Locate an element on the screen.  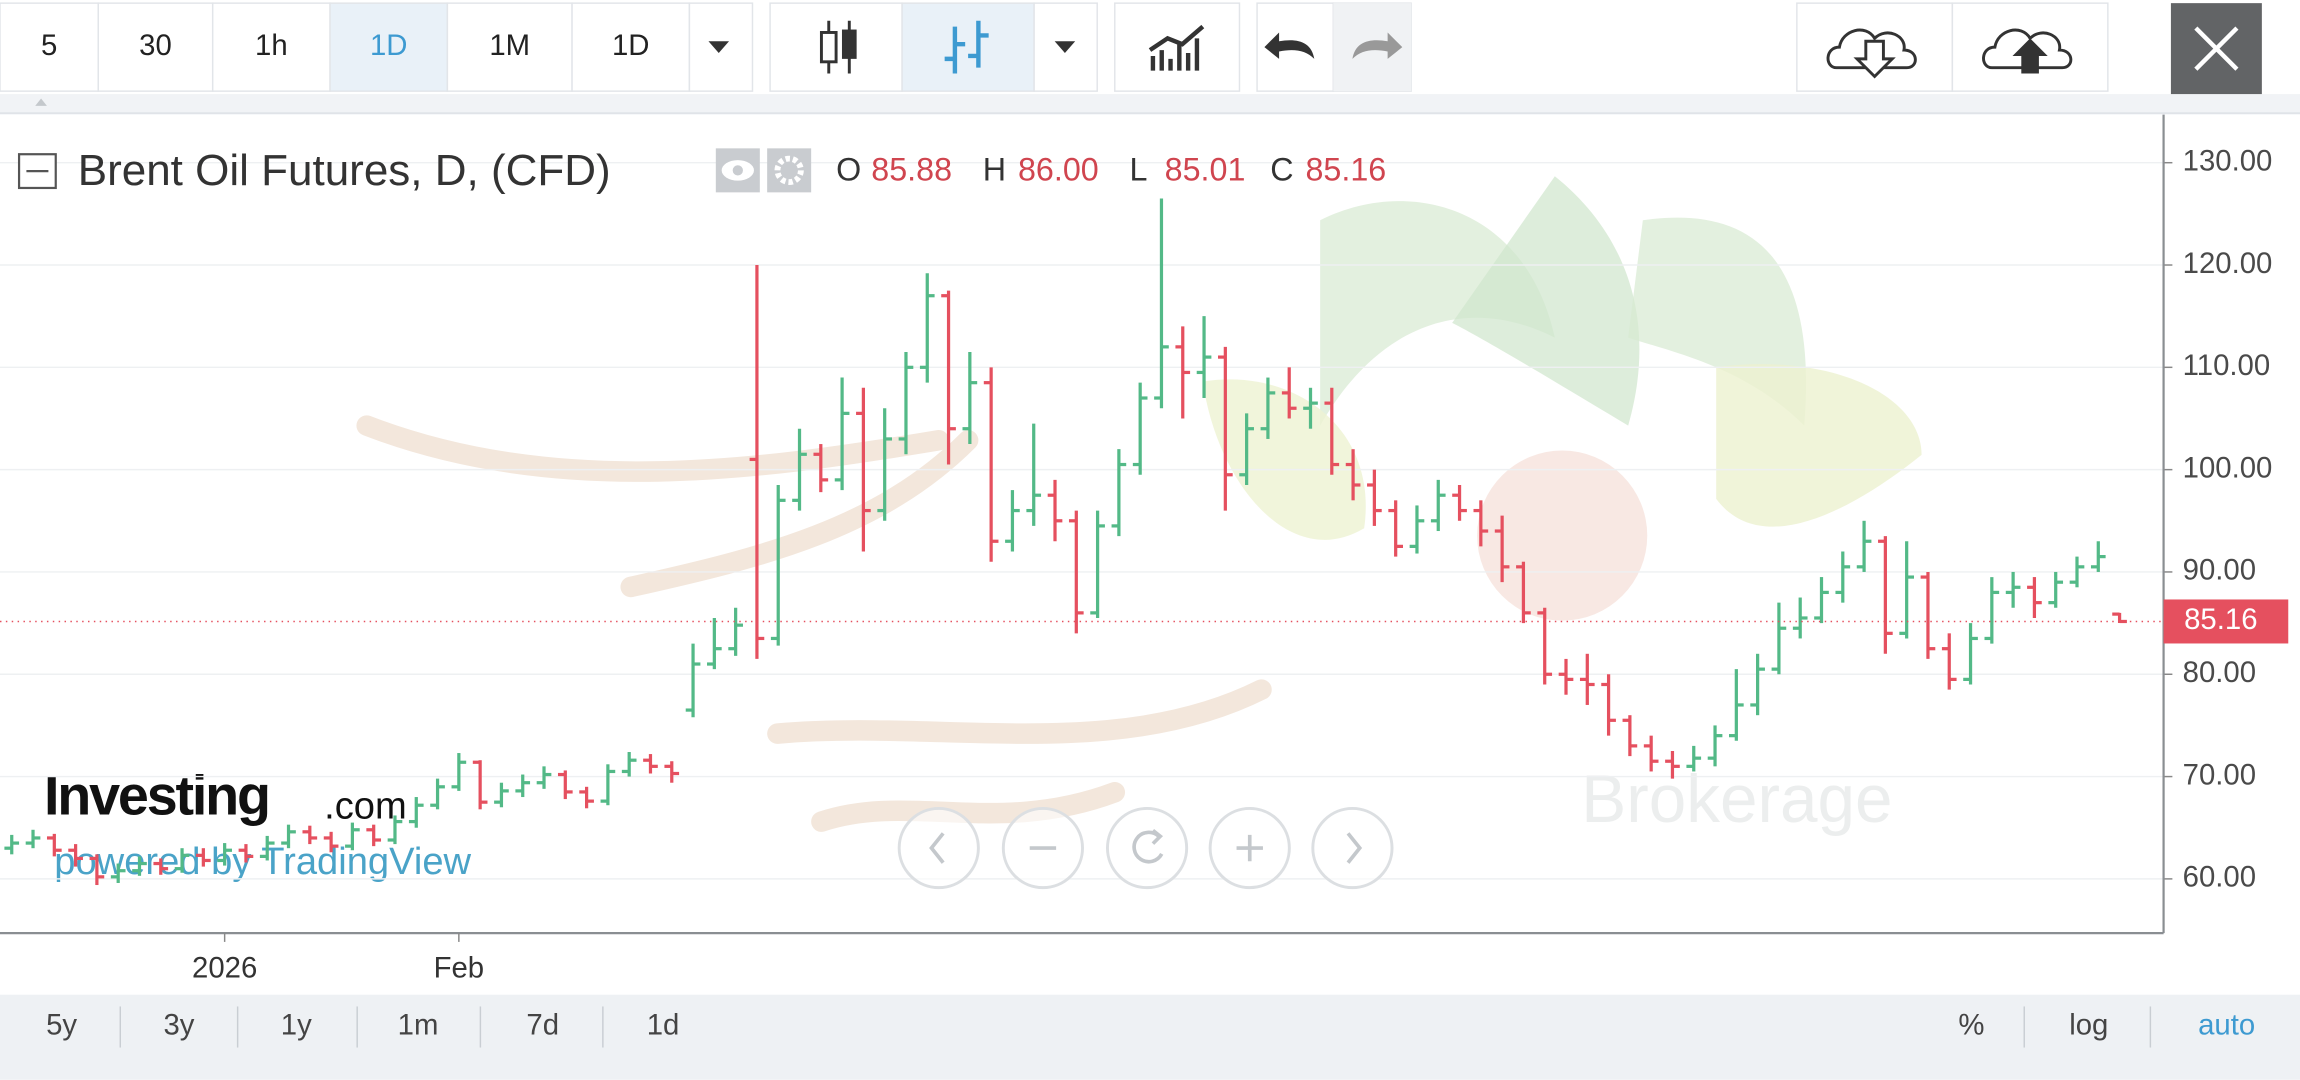
x-tick-label: Feb is located at coordinates (459, 968).